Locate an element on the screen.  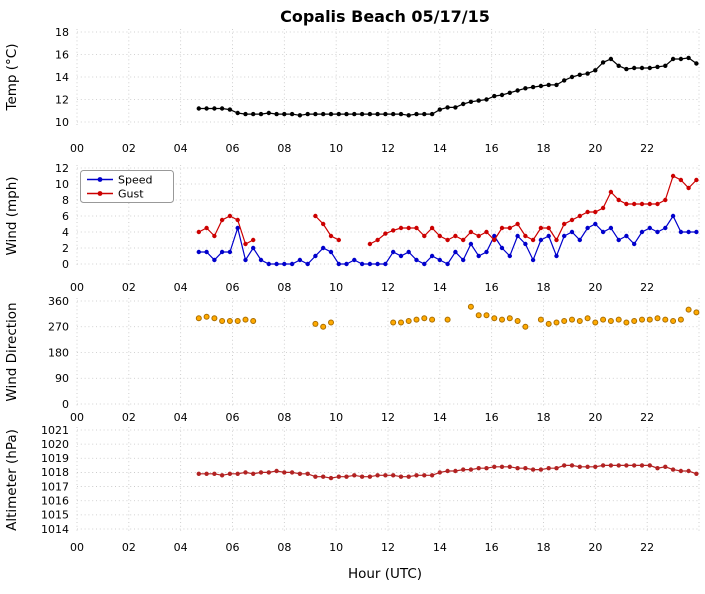
y-tick-label: 1019 is located at coordinates (55, 458).